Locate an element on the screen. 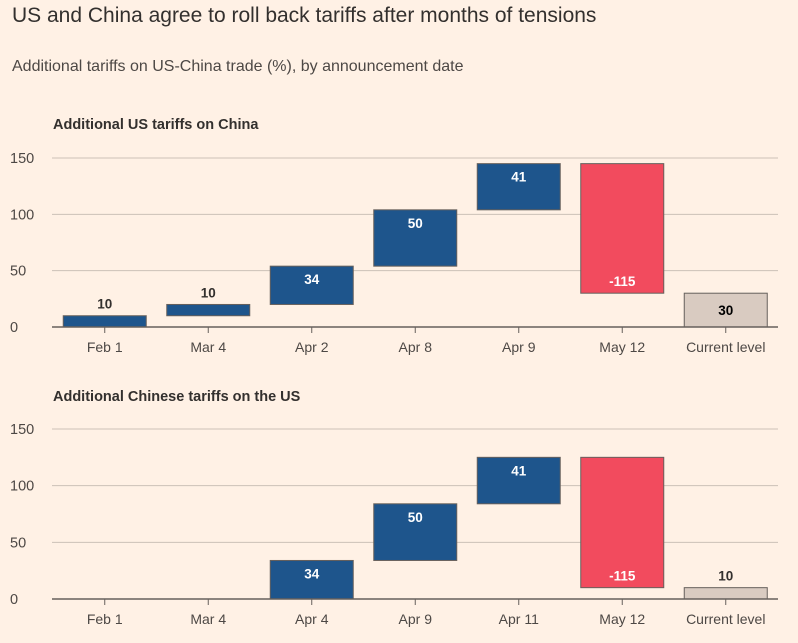  data-label: 30 is located at coordinates (725, 310).